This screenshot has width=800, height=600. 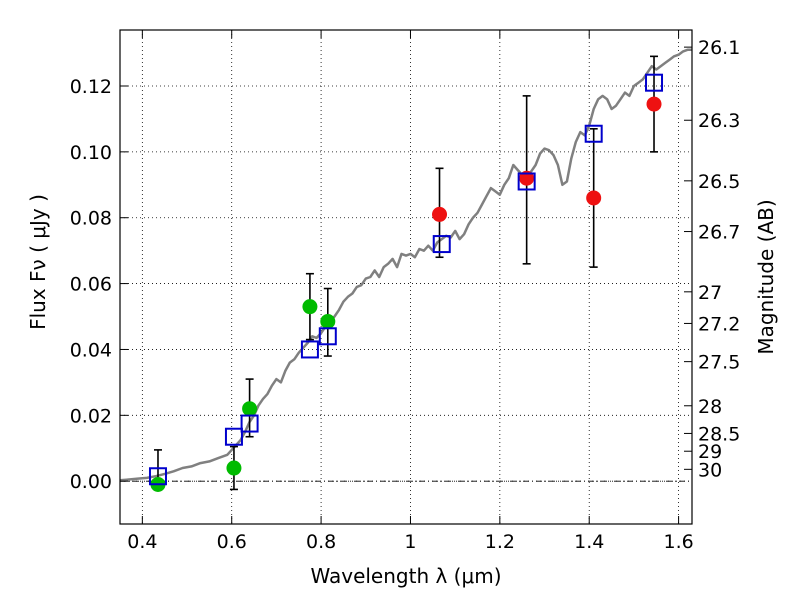 What do you see at coordinates (678, 542) in the screenshot?
I see `x-tick-label: 1.6` at bounding box center [678, 542].